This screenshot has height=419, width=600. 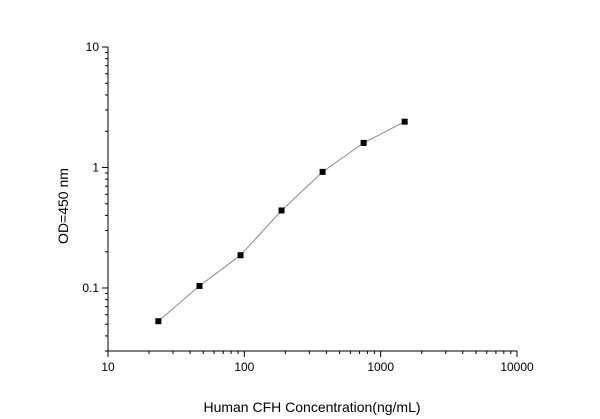 What do you see at coordinates (63, 206) in the screenshot?
I see `y-axis-title: OD=450 nm` at bounding box center [63, 206].